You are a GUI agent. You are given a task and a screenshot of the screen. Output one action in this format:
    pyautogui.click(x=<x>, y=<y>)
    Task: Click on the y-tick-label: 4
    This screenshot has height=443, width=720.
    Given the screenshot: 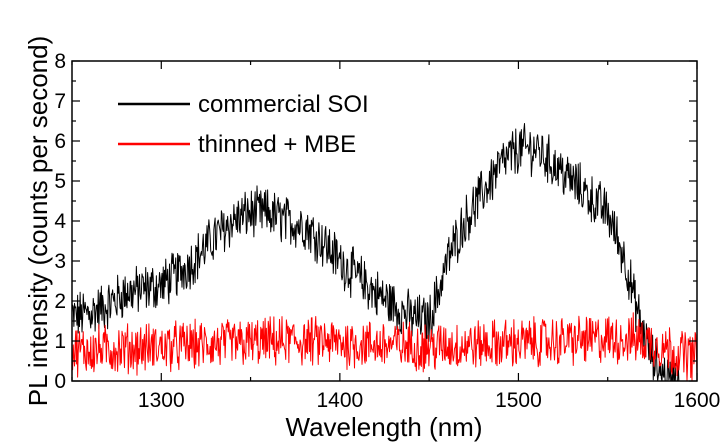 What is the action you would take?
    pyautogui.click(x=60, y=221)
    